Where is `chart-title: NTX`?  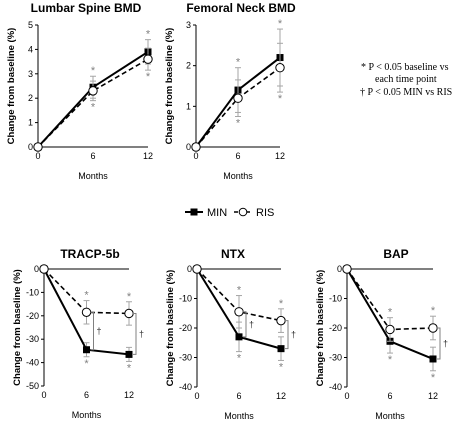 chart-title: NTX is located at coordinates (233, 254).